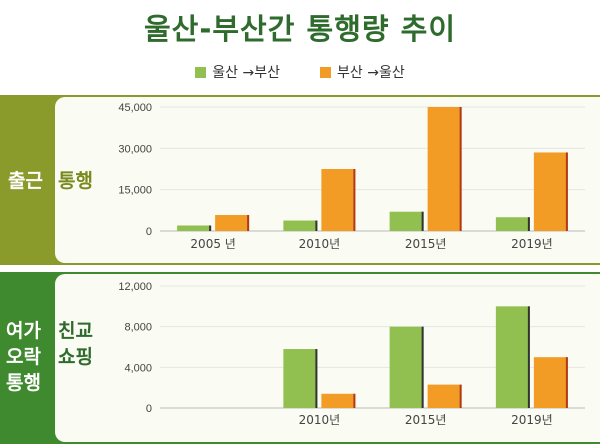 The image size is (600, 447). Describe the element at coordinates (75, 181) in the screenshot. I see `commute-label-right: 통행` at that location.